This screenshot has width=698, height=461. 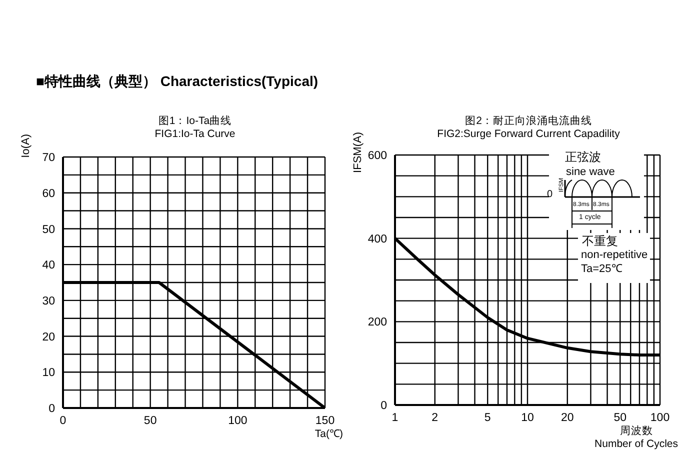 I want to click on x-tick-label: 20, so click(x=567, y=418).